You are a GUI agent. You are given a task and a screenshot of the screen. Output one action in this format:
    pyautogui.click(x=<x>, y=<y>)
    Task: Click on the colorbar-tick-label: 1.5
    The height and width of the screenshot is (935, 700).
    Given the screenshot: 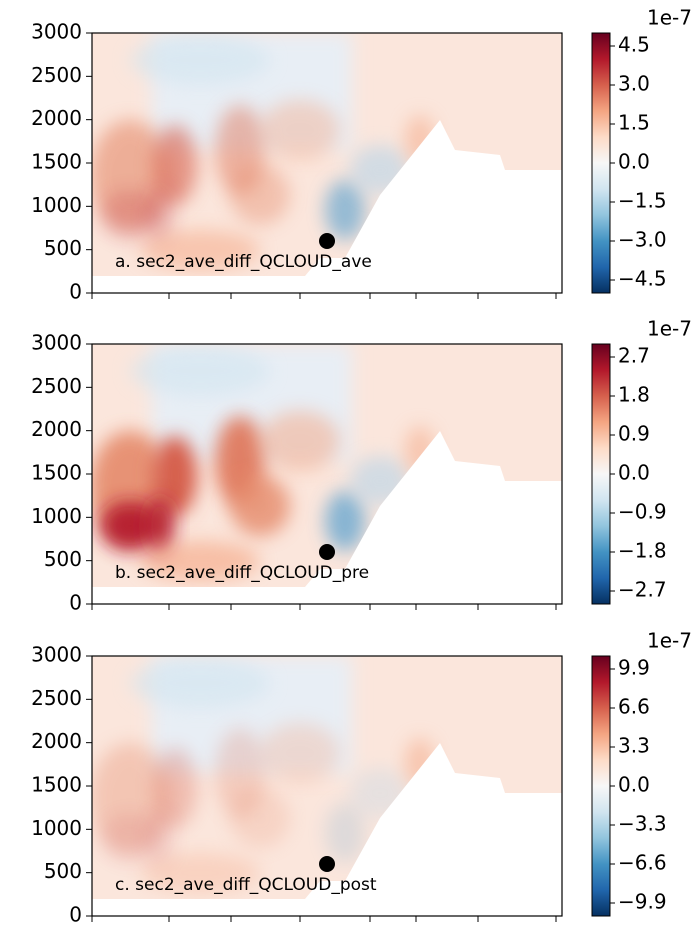 What is the action you would take?
    pyautogui.click(x=634, y=123)
    